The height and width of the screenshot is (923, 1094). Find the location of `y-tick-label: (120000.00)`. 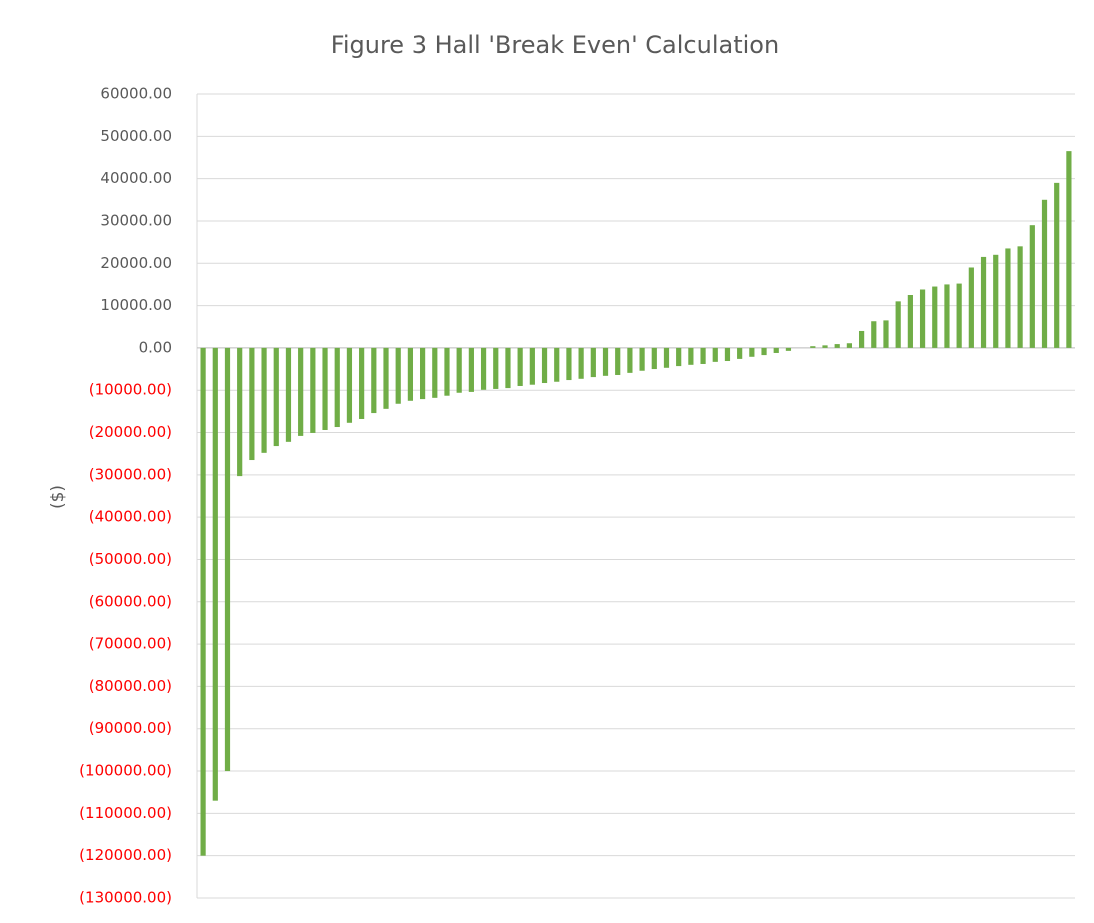

y-tick-label: (120000.00) is located at coordinates (125, 855).